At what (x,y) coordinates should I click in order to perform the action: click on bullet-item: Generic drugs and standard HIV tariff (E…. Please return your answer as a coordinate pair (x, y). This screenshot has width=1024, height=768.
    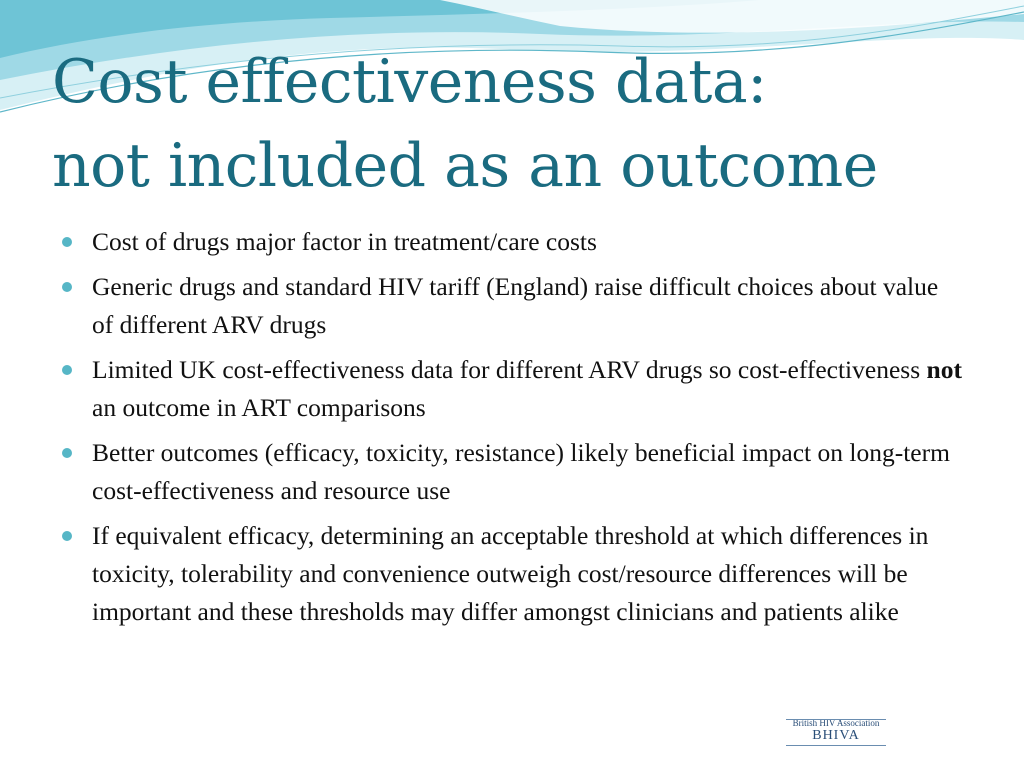
    Looking at the image, I should click on (512, 306).